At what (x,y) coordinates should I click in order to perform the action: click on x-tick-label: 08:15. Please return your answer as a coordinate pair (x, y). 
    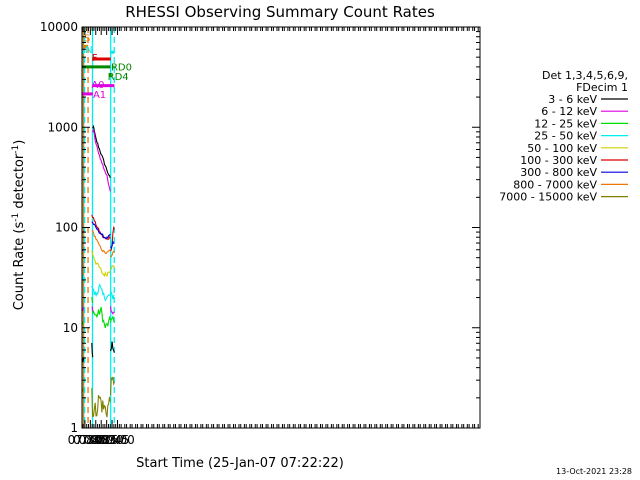
    Looking at the image, I should click on (101, 440).